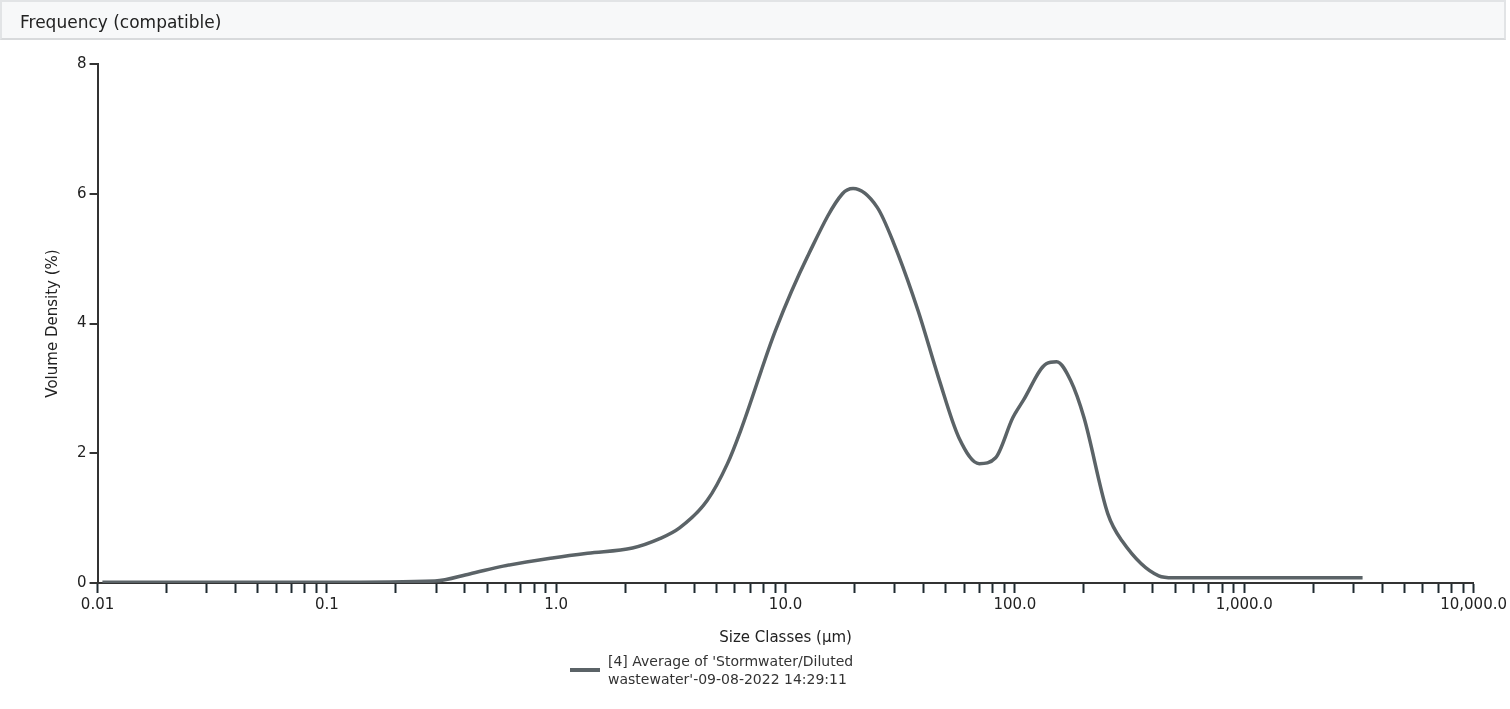 Image resolution: width=1510 pixels, height=709 pixels. What do you see at coordinates (82, 581) in the screenshot?
I see `y-tick-label: 0` at bounding box center [82, 581].